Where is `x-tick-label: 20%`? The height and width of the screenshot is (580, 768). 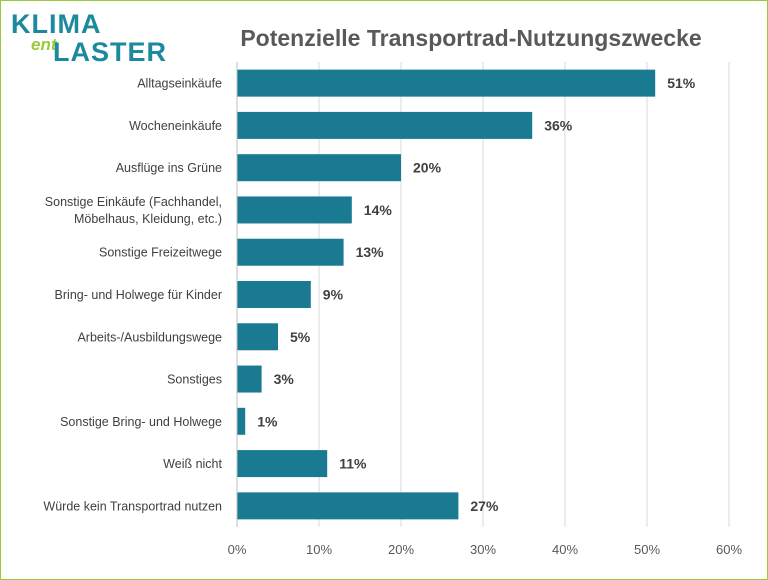
x-tick-label: 20% is located at coordinates (401, 549).